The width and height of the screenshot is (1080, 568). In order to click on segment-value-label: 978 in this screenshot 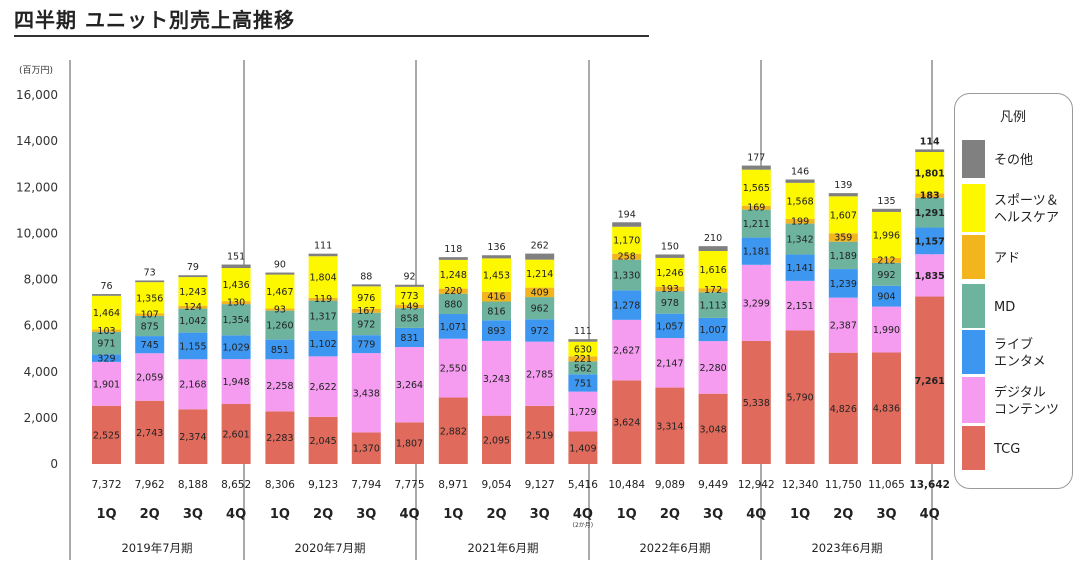, I will do `click(670, 303)`.